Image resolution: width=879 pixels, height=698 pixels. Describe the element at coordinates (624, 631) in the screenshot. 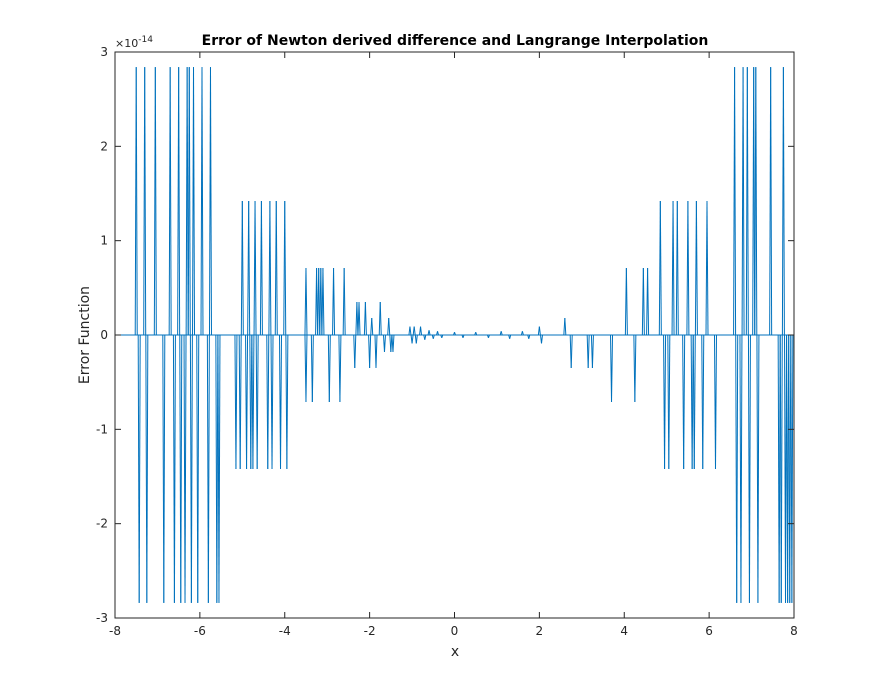

I see `x-tick-label: 4` at that location.